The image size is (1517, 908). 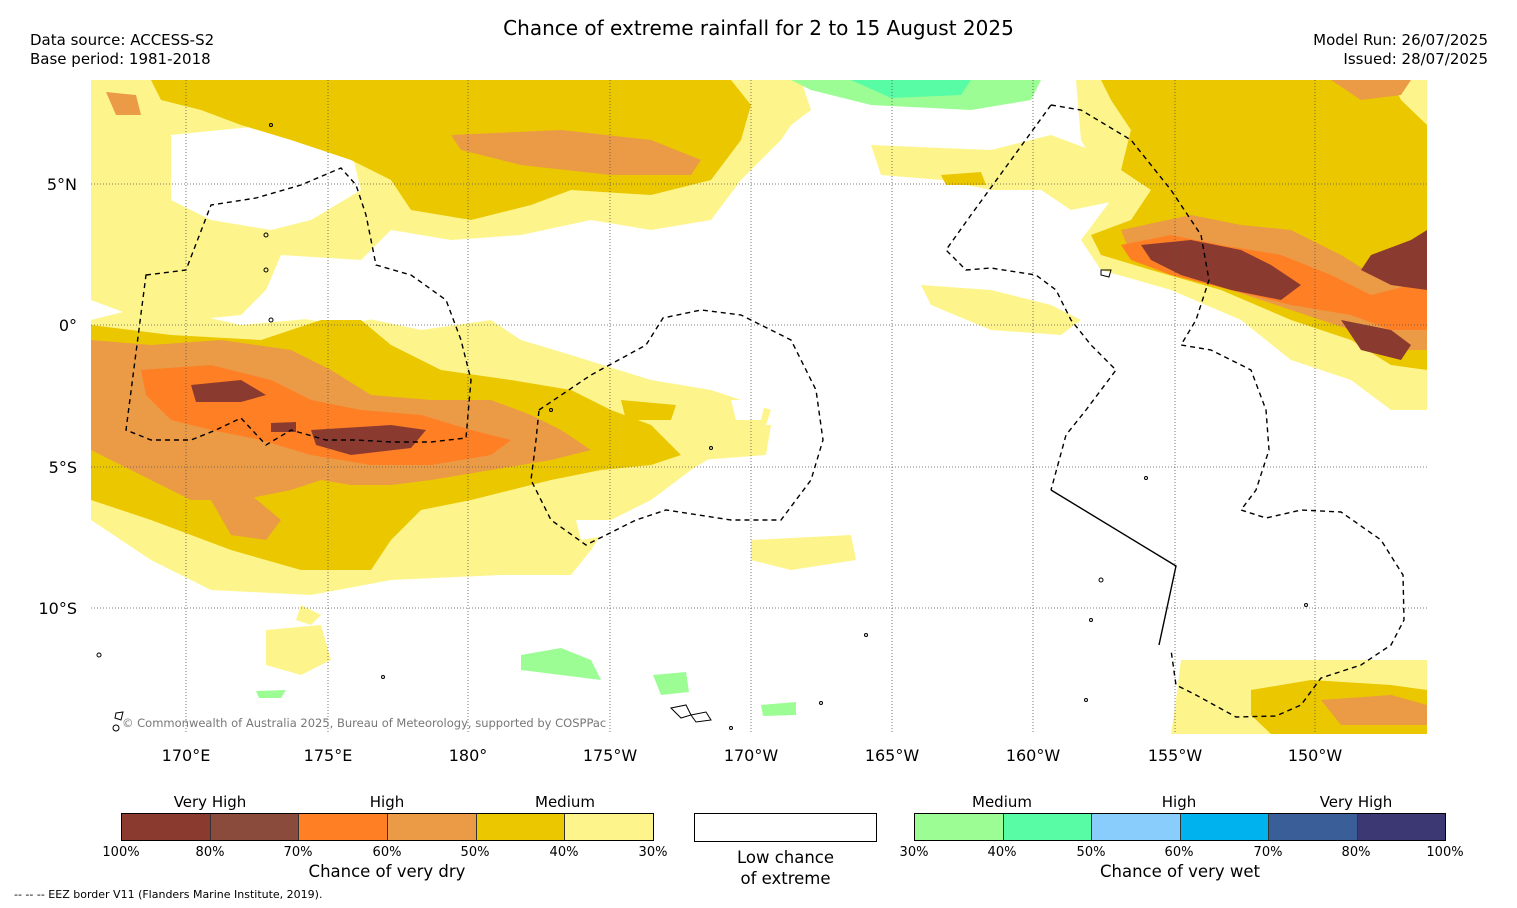 I want to click on dry-cat-medium: Medium, so click(x=565, y=802).